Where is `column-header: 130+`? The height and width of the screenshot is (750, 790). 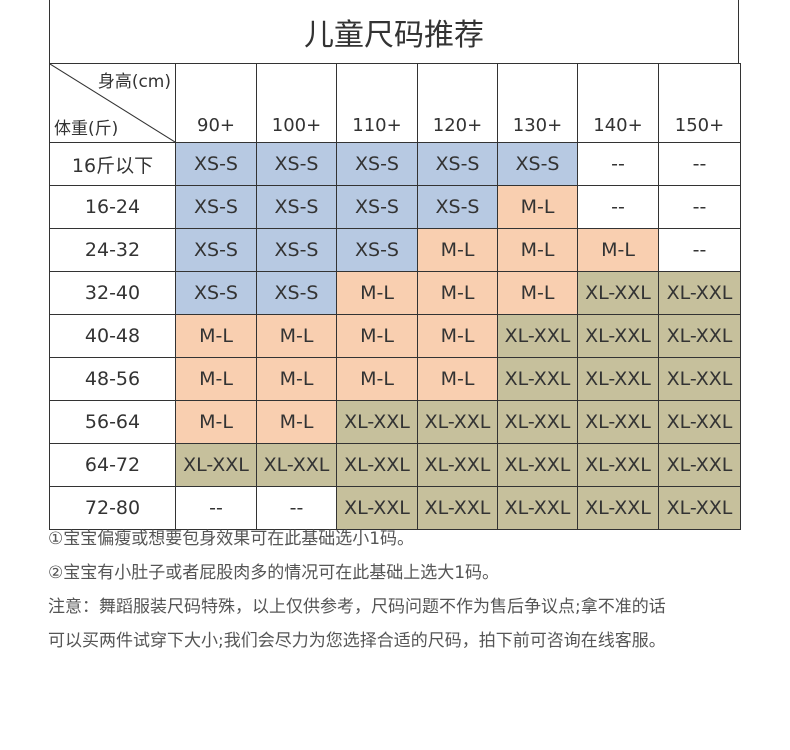
column-header: 130+ is located at coordinates (537, 103).